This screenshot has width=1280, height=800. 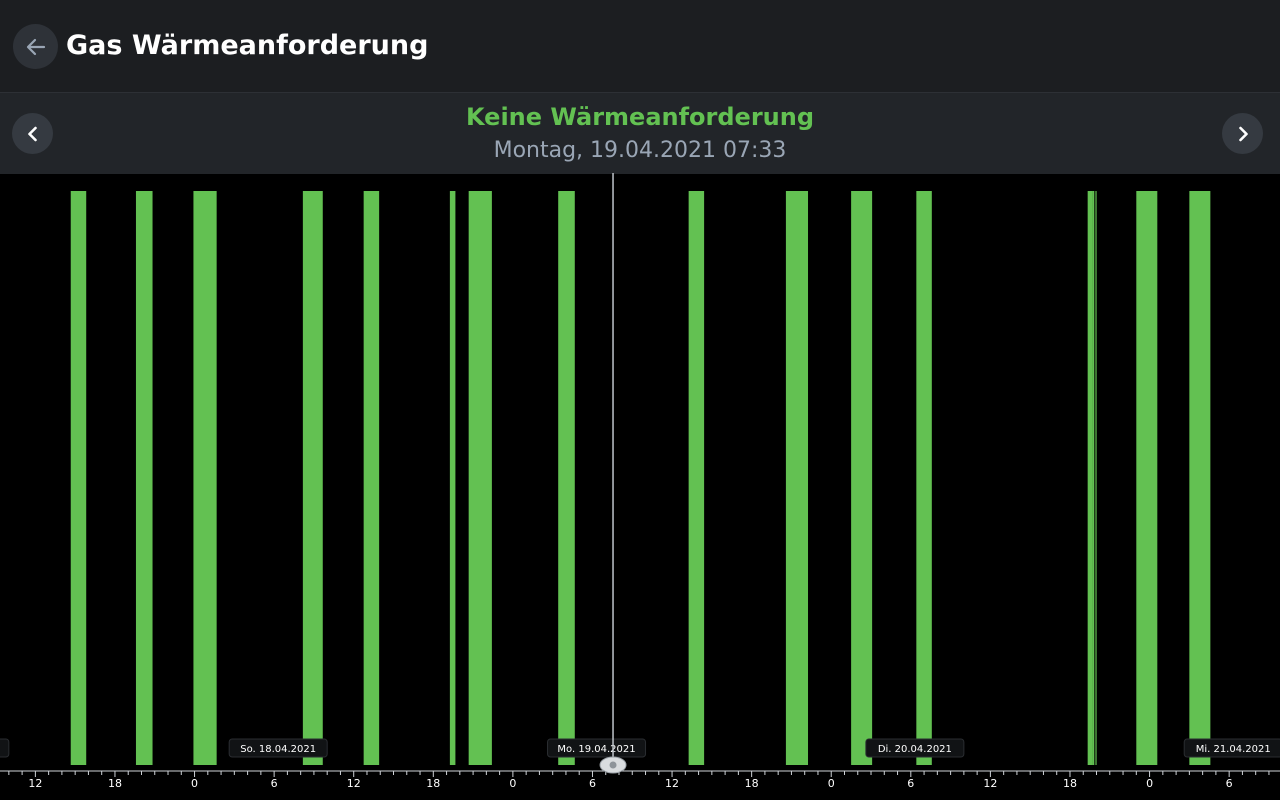 I want to click on app-header: Gas Wärmeanforderung, so click(x=640, y=46).